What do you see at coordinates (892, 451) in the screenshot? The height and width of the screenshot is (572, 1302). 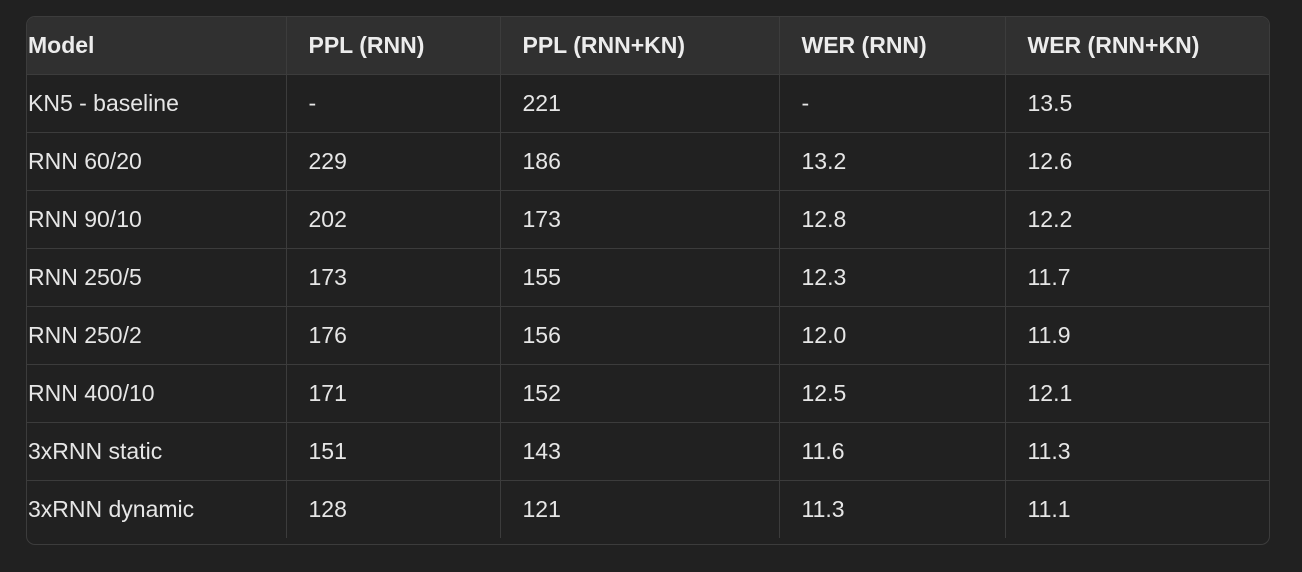 I see `cell-wer-rnn: 11.6` at bounding box center [892, 451].